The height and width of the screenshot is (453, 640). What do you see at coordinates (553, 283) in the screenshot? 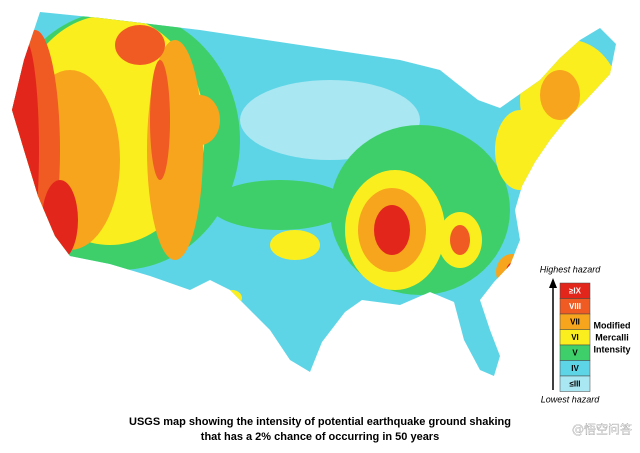
I see `legend-arrowhead` at bounding box center [553, 283].